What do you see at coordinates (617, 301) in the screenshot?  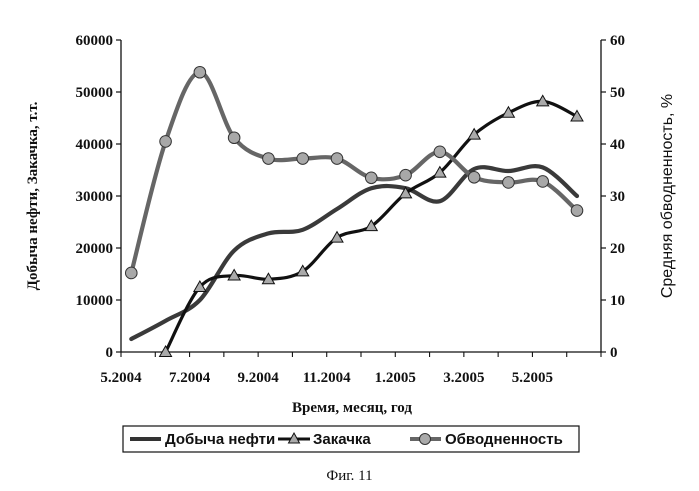 I see `y-right-tick-label: 10` at bounding box center [617, 301].